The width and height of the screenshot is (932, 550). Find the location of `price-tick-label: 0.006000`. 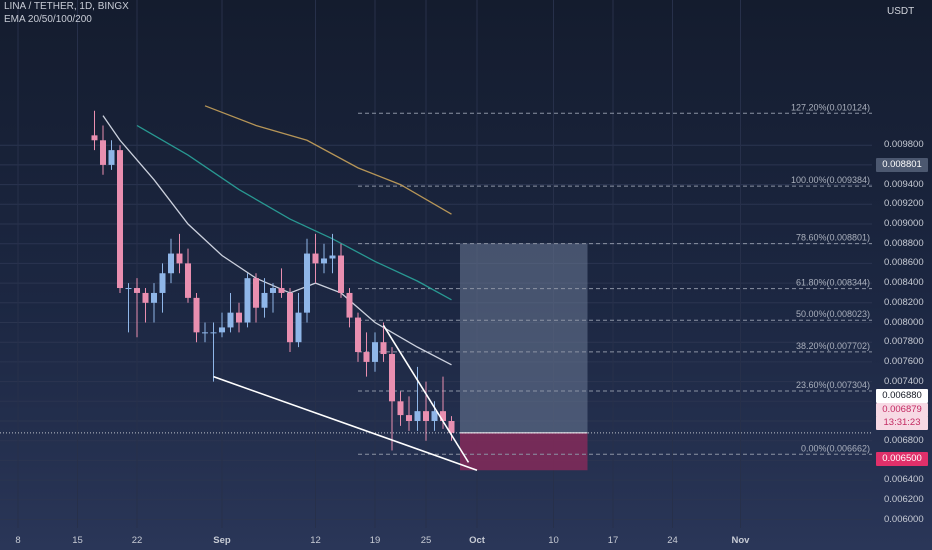

price-tick-label: 0.006000 is located at coordinates (904, 519).